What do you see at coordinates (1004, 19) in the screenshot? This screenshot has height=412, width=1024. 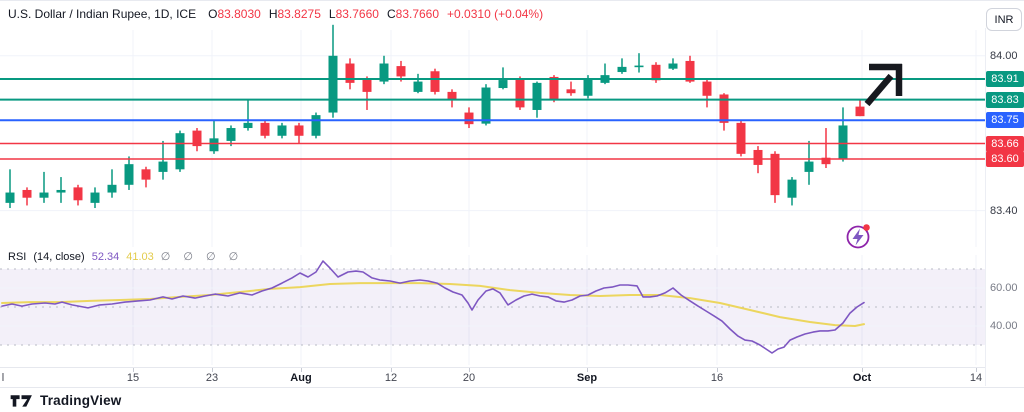 I see `currency-button: INR` at bounding box center [1004, 19].